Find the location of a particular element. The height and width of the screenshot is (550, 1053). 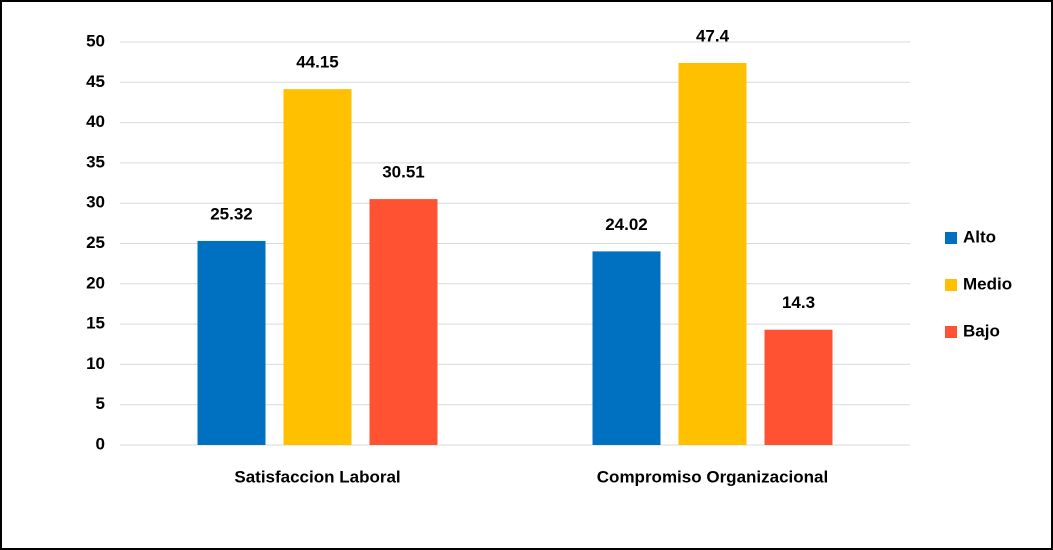

y-tick-label: 45 is located at coordinates (95, 81).